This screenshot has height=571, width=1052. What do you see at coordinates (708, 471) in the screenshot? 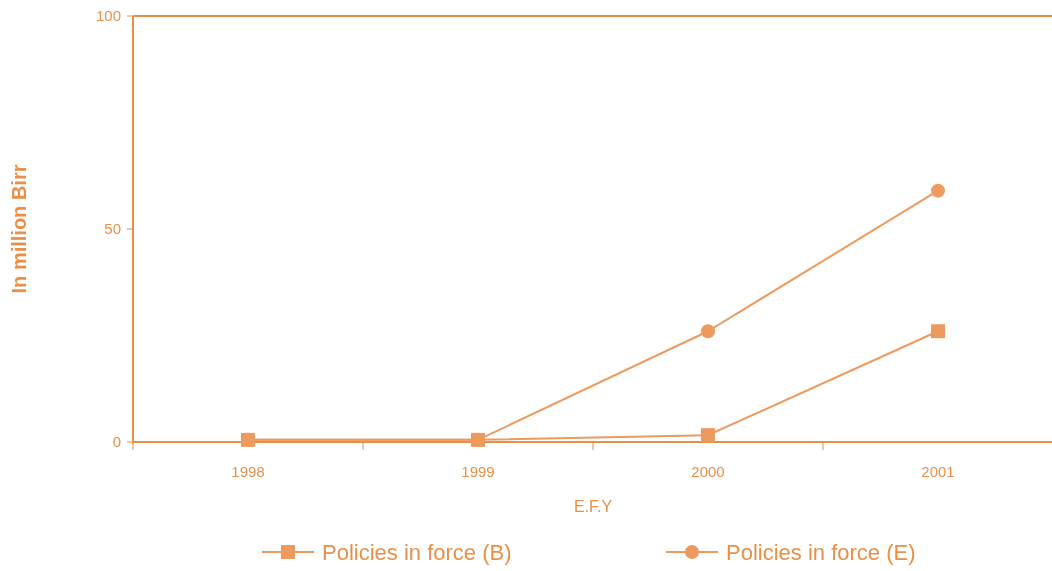
I see `x-tick-label: 2000` at bounding box center [708, 471].